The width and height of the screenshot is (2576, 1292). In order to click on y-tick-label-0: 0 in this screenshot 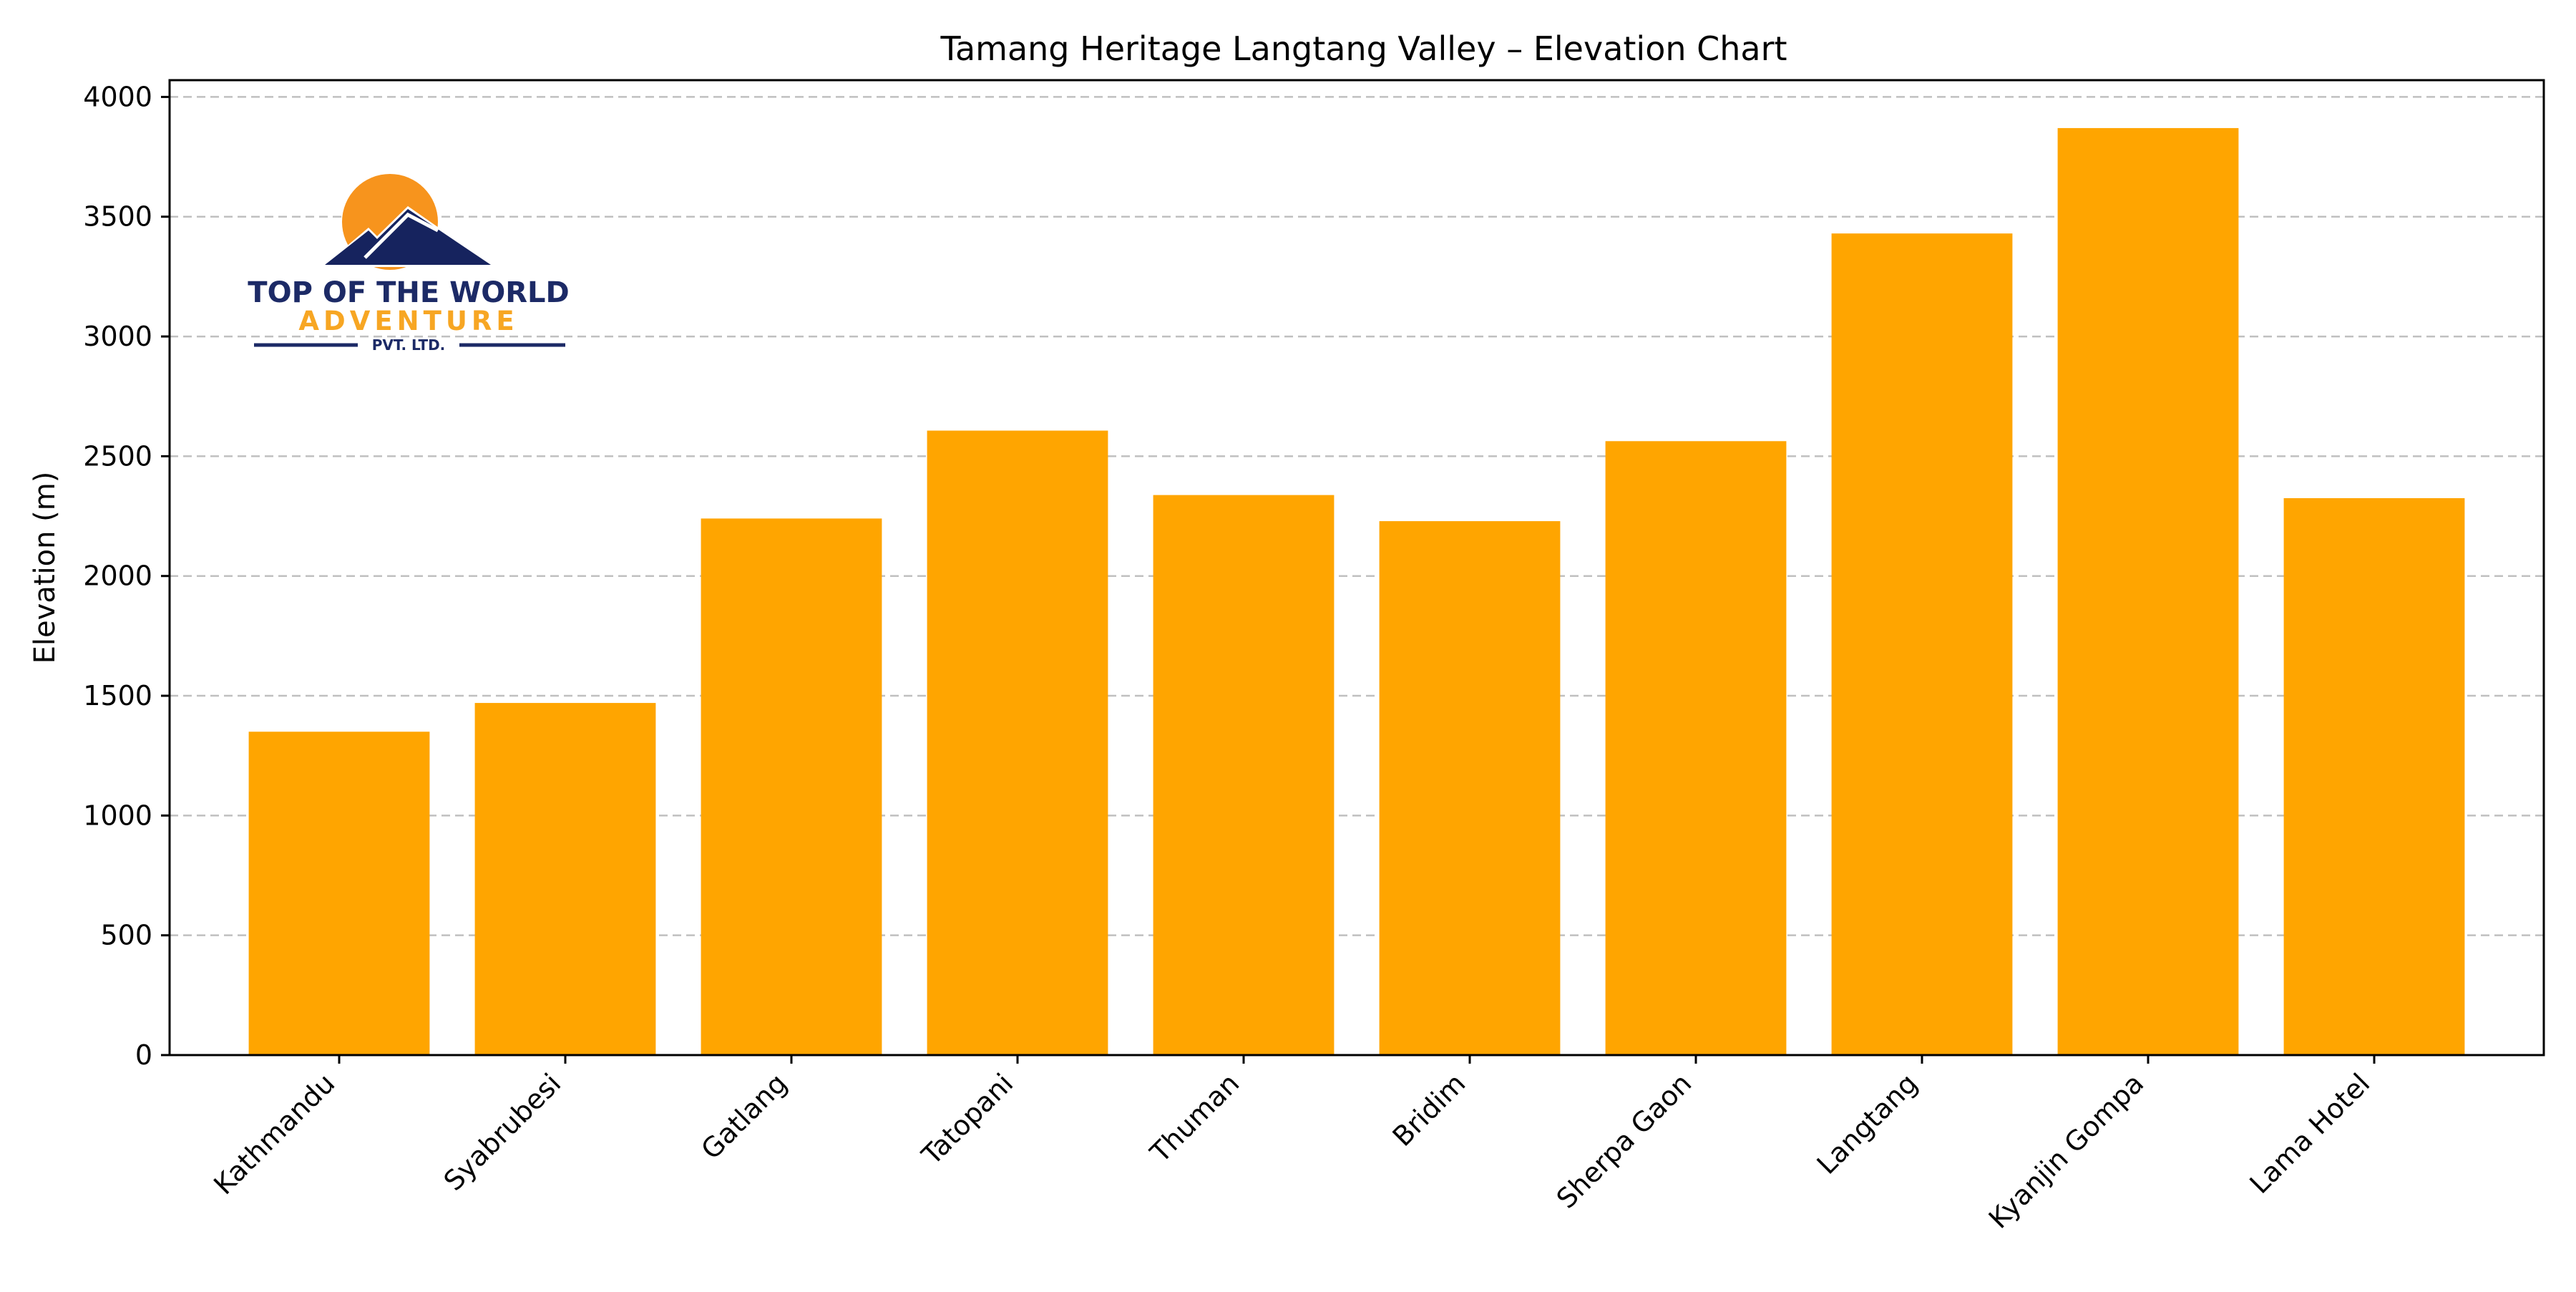, I will do `click(143, 1055)`.